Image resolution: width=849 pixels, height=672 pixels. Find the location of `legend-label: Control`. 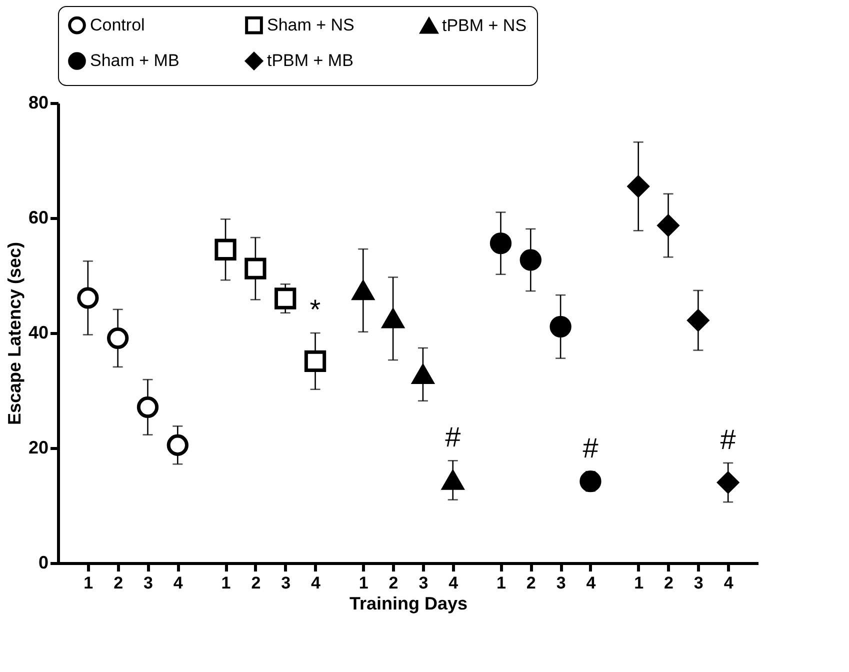

legend-label: Control is located at coordinates (117, 24).